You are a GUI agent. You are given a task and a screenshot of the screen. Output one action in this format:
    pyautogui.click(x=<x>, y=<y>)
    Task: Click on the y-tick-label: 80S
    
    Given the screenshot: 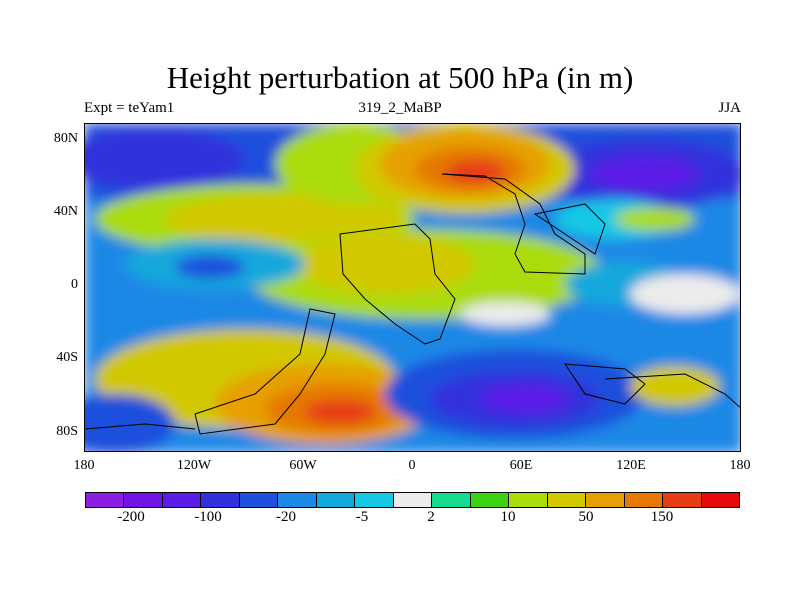 What is the action you would take?
    pyautogui.click(x=67, y=431)
    